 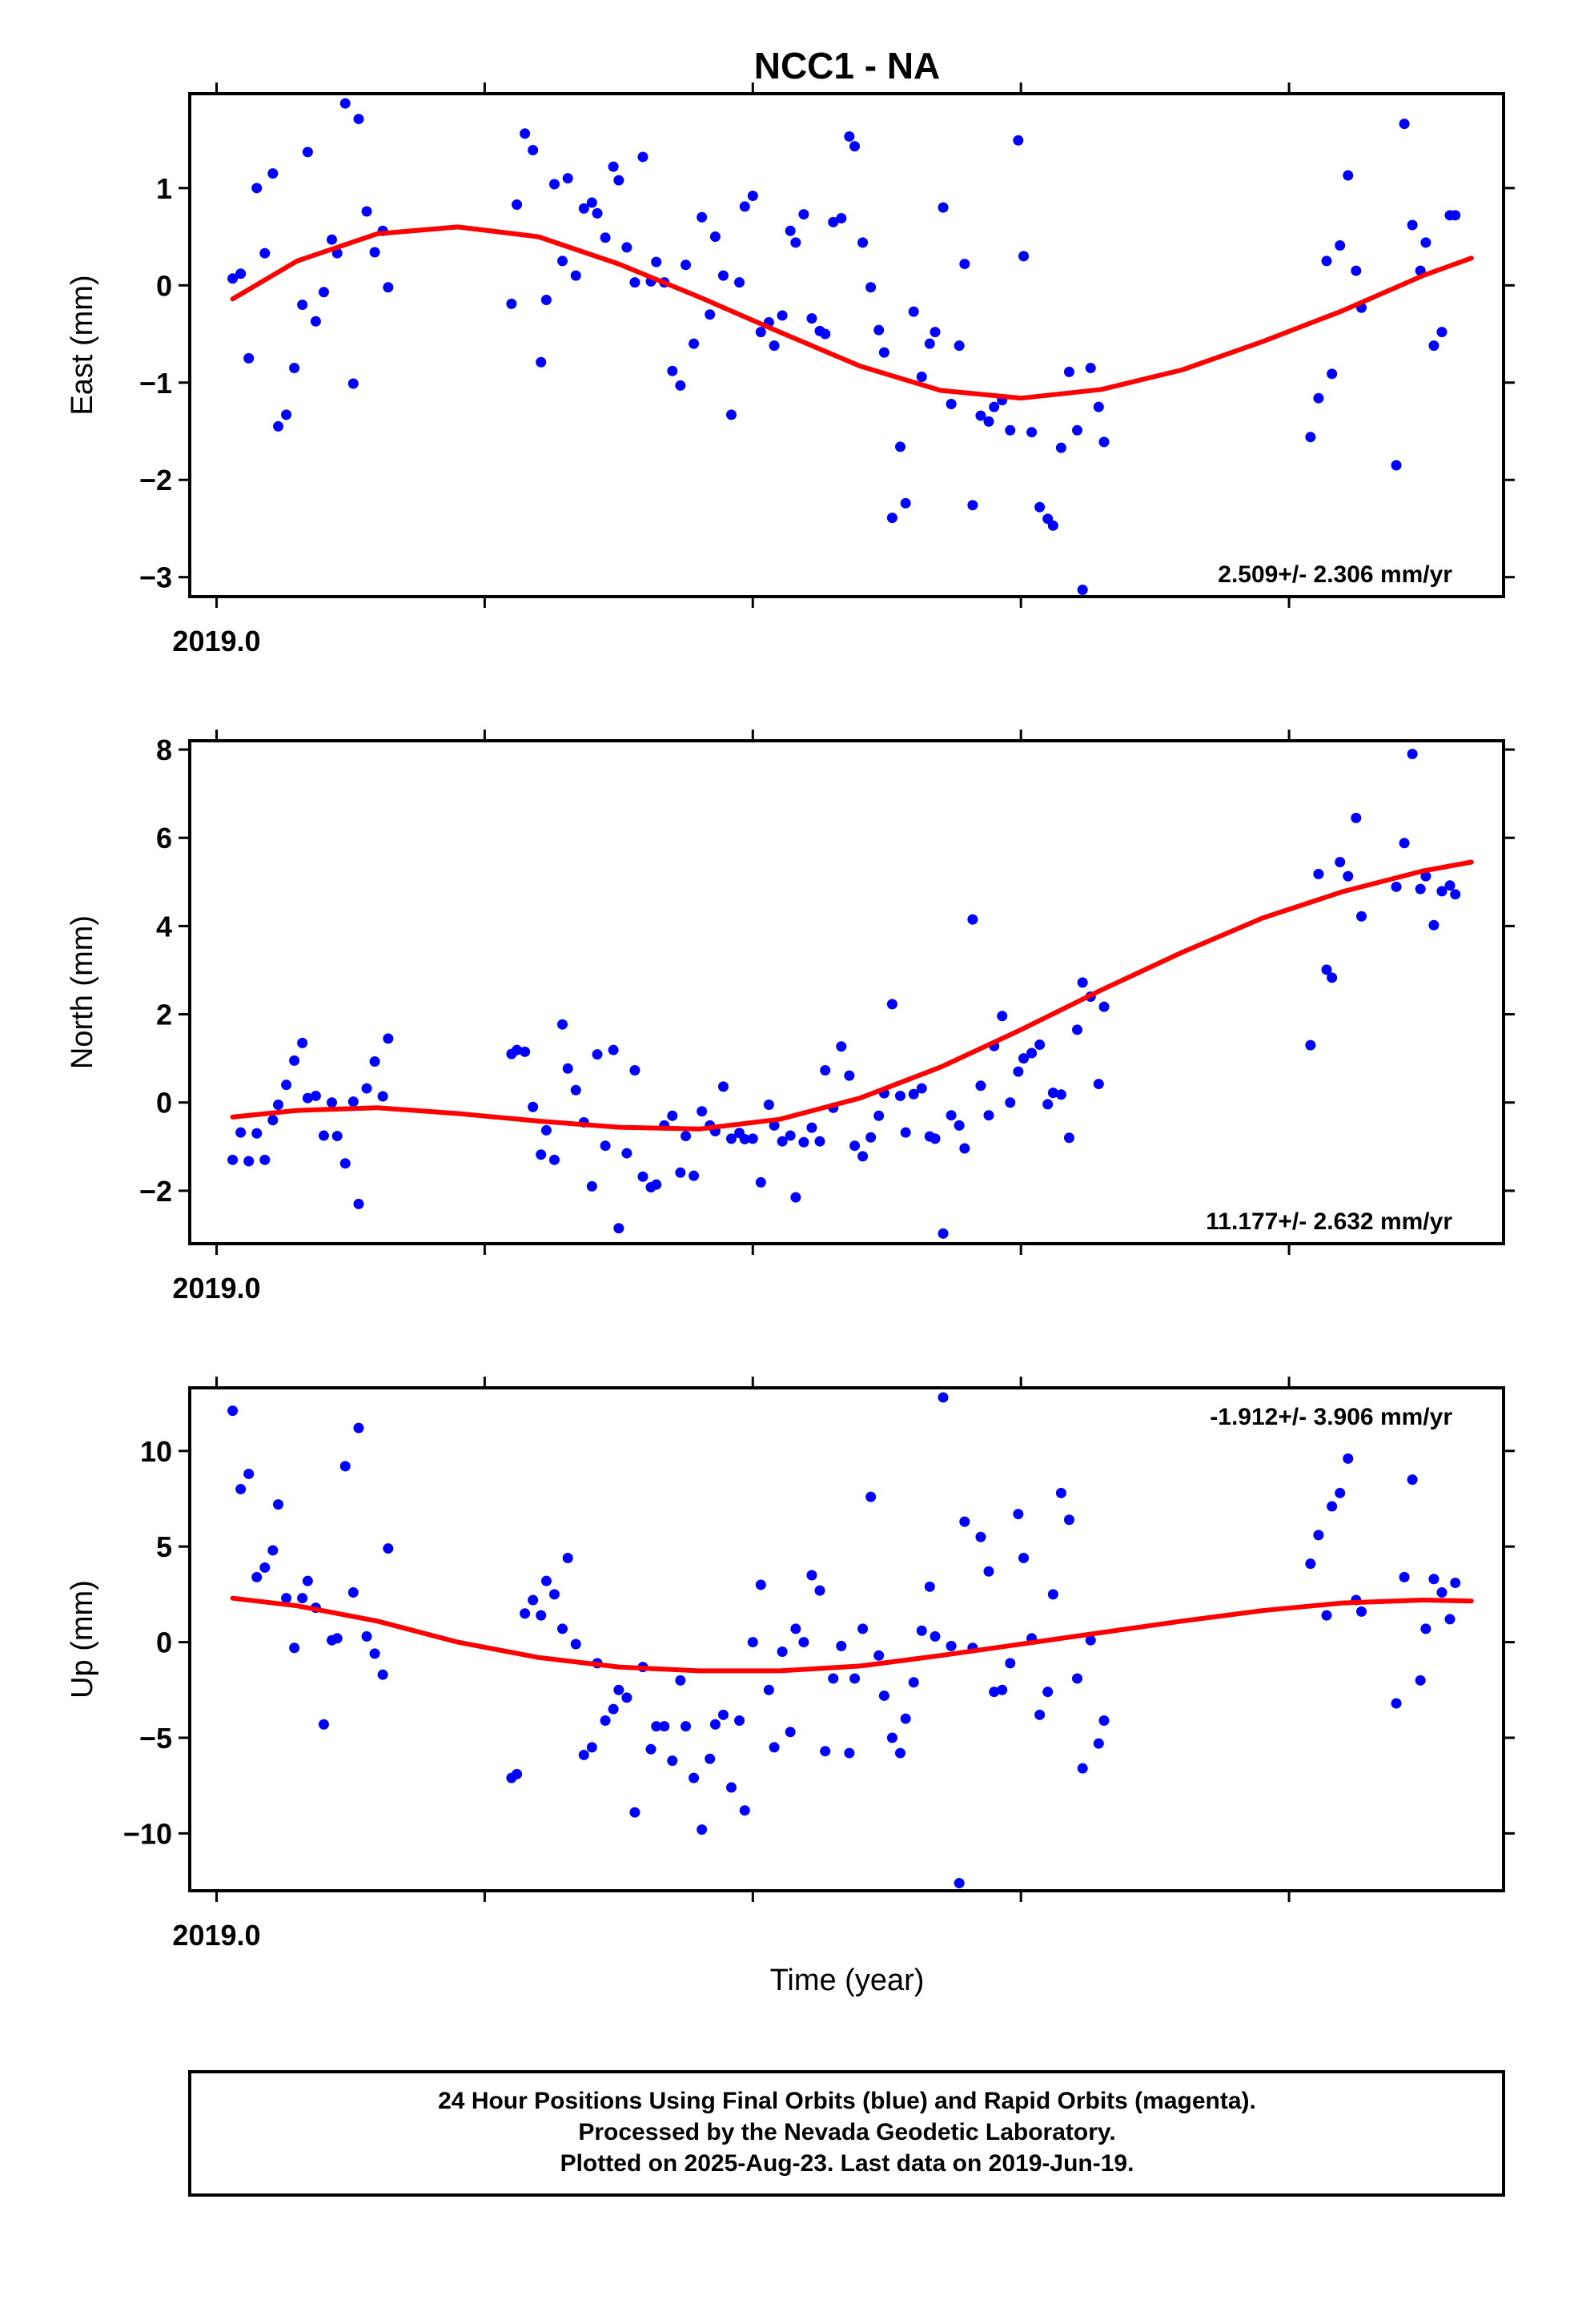 What do you see at coordinates (82, 1639) in the screenshot?
I see `up-y-axis-title: Up (mm)` at bounding box center [82, 1639].